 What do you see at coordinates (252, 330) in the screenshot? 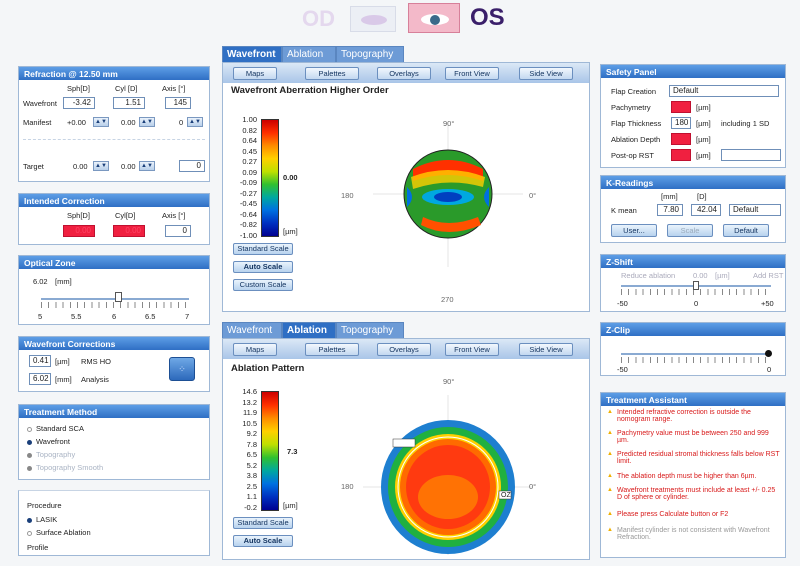
I see `tab-wavefront-2: Wavefront` at bounding box center [252, 330].